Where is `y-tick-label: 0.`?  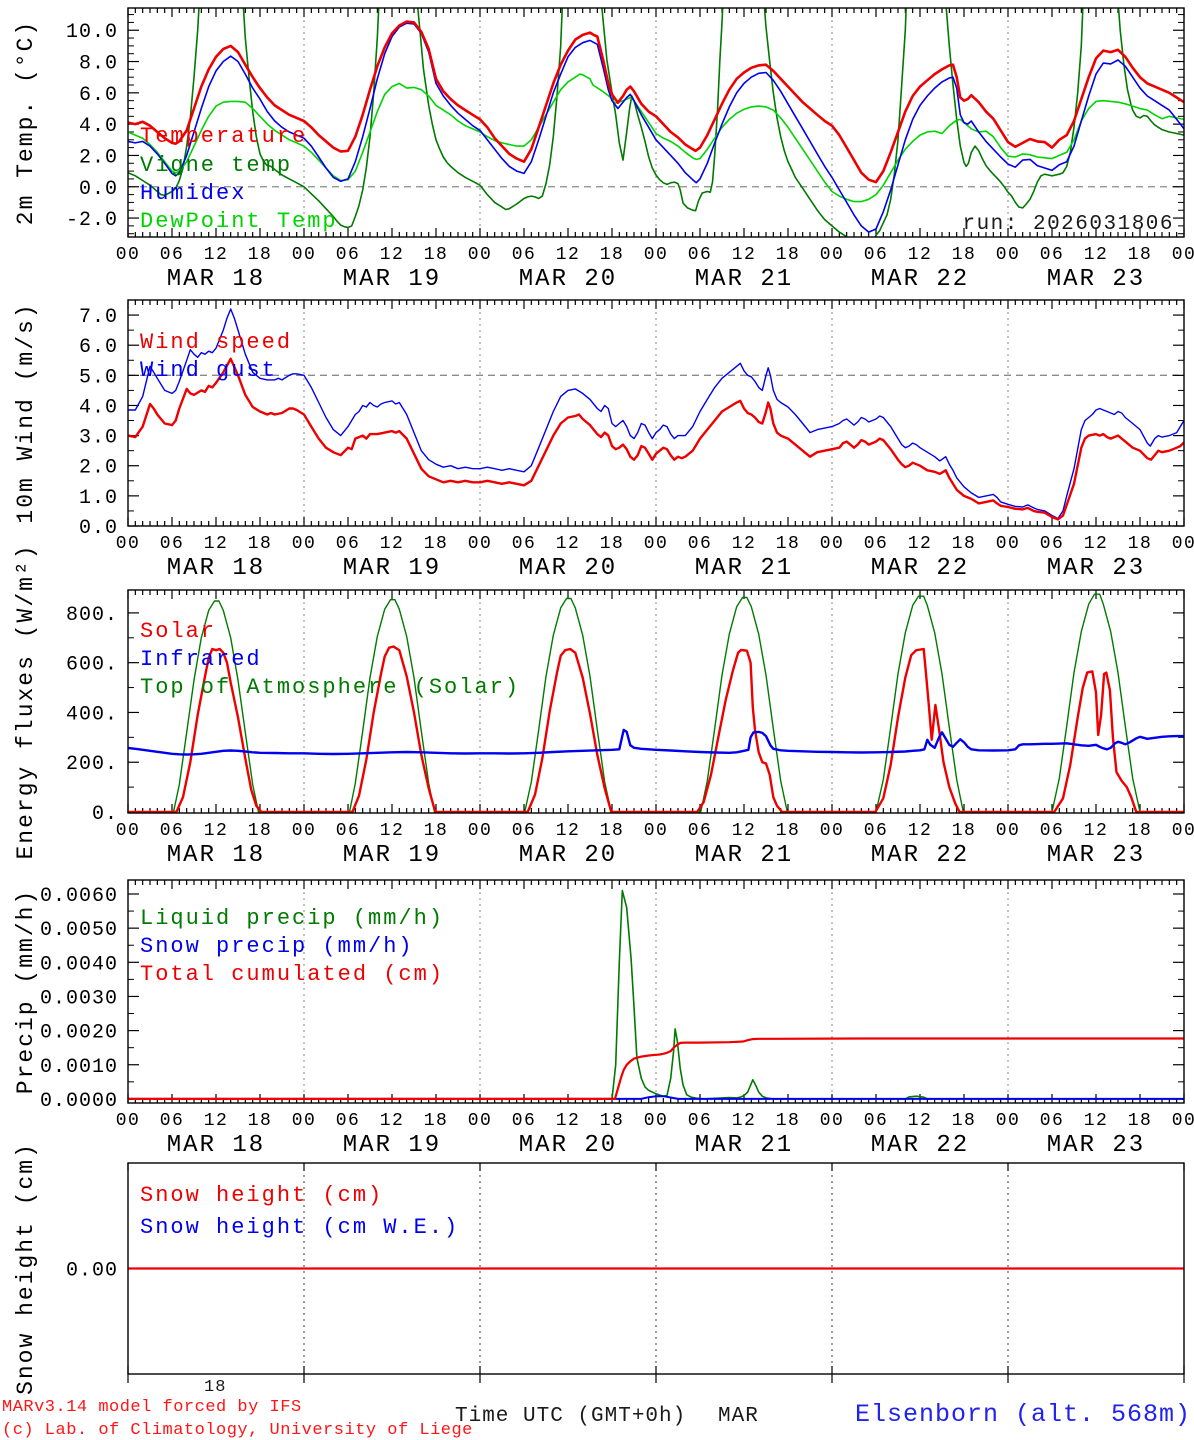
y-tick-label: 0. is located at coordinates (105, 814).